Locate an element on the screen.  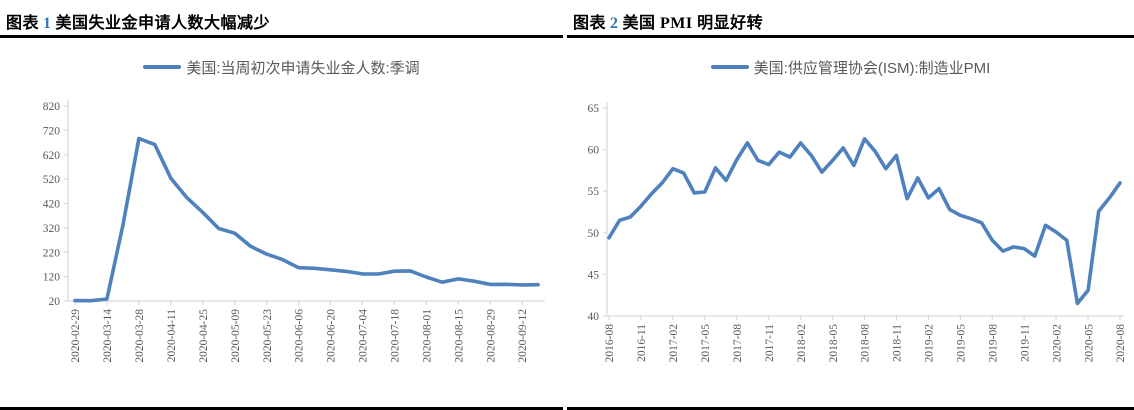
svg-text: 2020-04-11 is located at coordinates (172, 335).